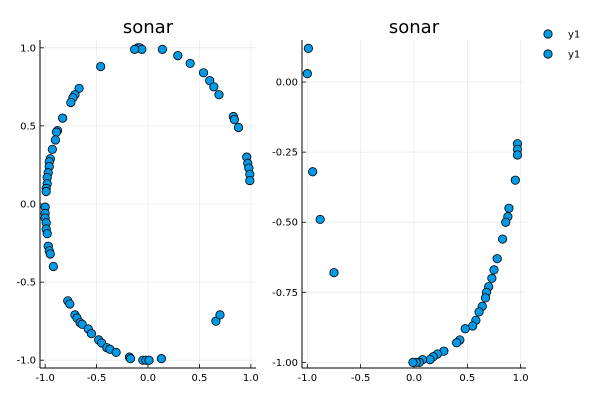  I want to click on y-tick-label: 0.00, so click(287, 83).